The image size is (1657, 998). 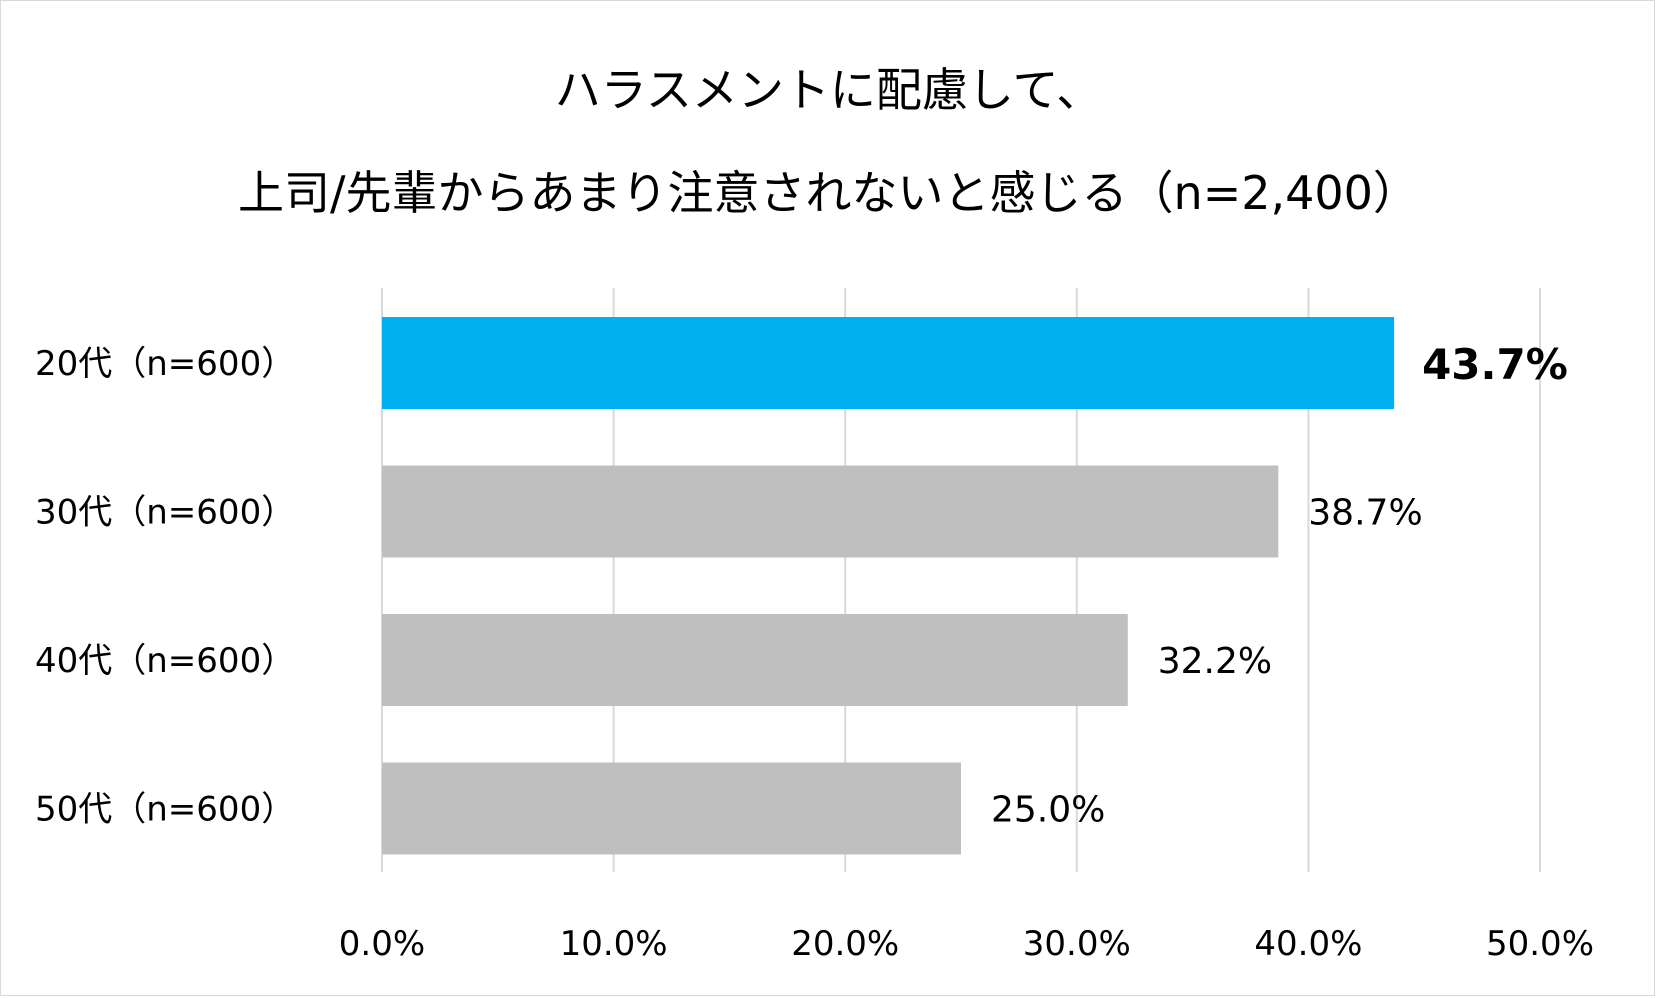 I want to click on chart-title: ハラスメントに配慮して、, so click(x=828, y=90).